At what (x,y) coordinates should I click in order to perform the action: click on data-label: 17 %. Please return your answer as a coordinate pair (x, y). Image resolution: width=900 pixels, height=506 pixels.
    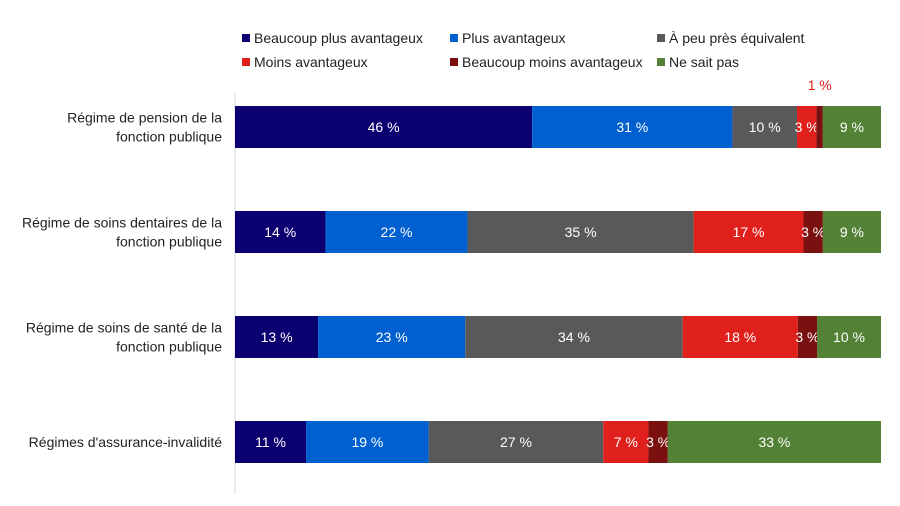
    Looking at the image, I should click on (749, 232).